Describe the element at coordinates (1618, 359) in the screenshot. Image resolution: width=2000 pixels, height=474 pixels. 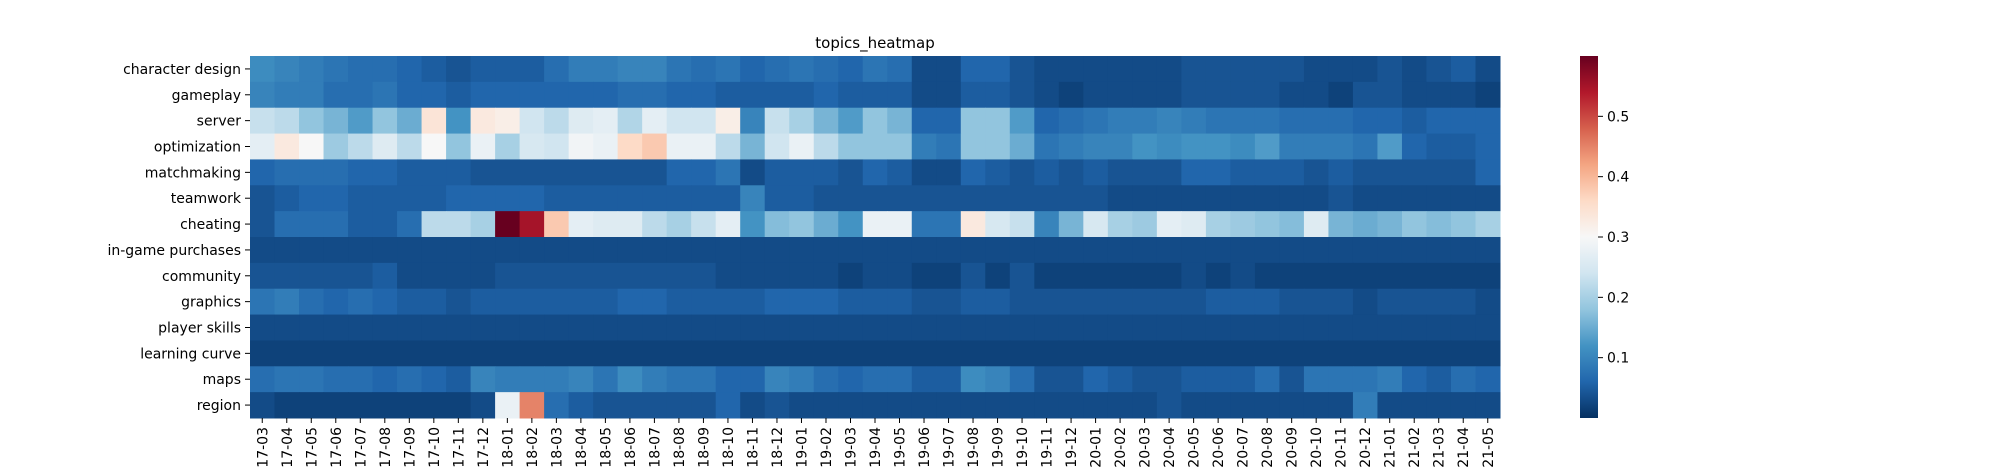
I see `colorbar-tick-label: 0.1` at that location.